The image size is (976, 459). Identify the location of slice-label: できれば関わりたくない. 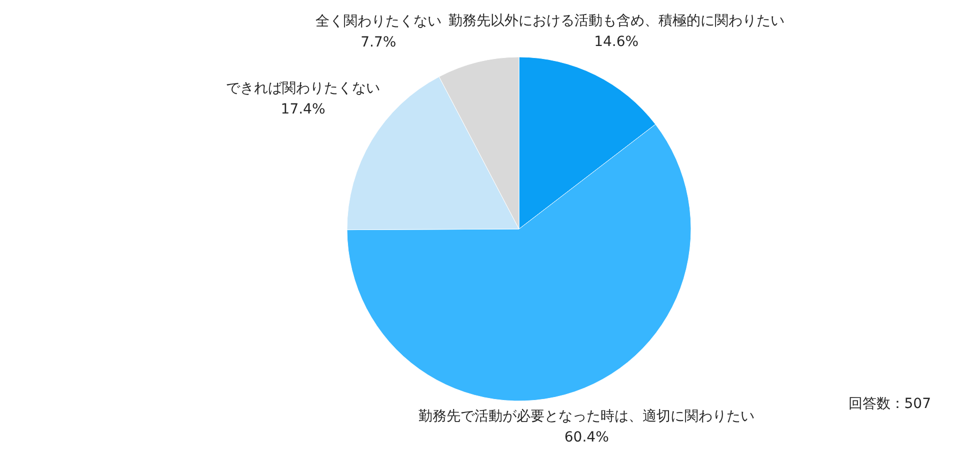
(303, 88).